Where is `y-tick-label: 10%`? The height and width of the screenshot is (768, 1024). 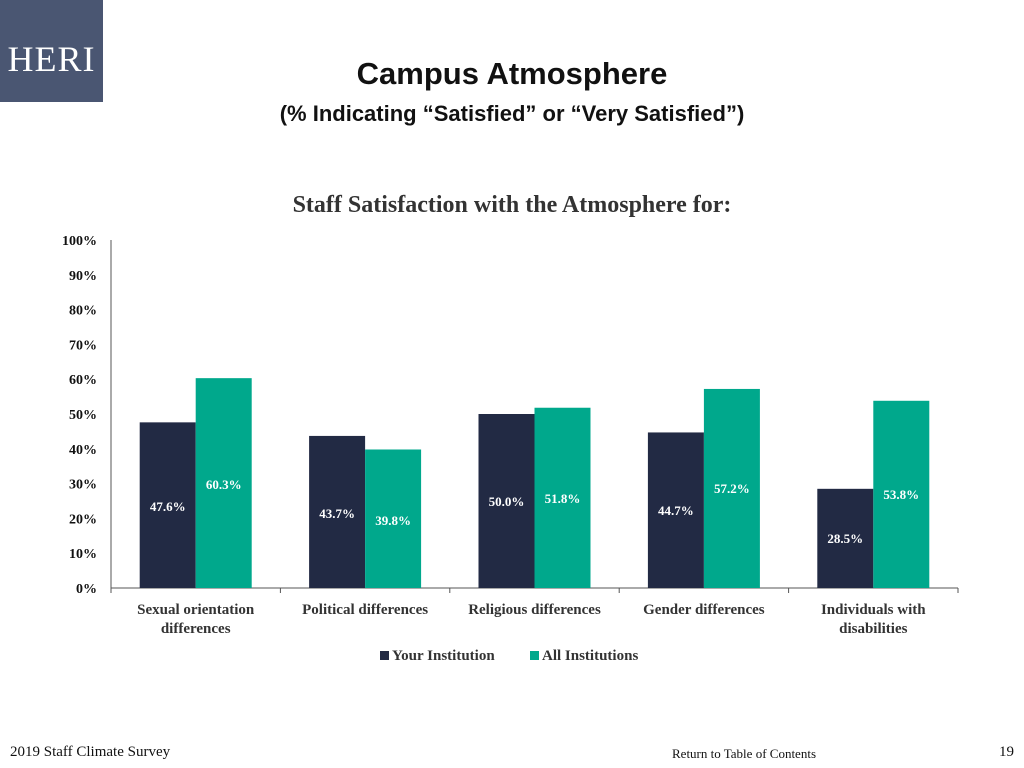 y-tick-label: 10% is located at coordinates (83, 554).